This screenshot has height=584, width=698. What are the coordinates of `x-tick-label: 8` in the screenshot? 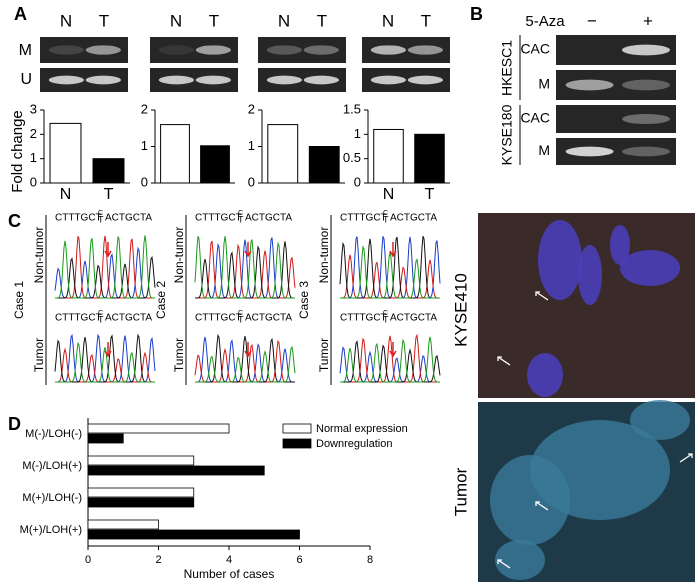 It's located at (370, 560).